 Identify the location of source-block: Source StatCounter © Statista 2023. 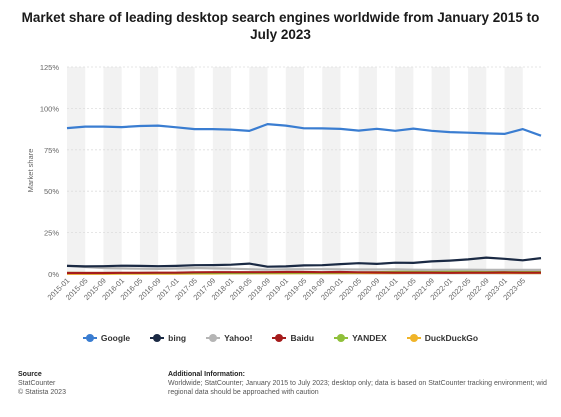
(88, 383).